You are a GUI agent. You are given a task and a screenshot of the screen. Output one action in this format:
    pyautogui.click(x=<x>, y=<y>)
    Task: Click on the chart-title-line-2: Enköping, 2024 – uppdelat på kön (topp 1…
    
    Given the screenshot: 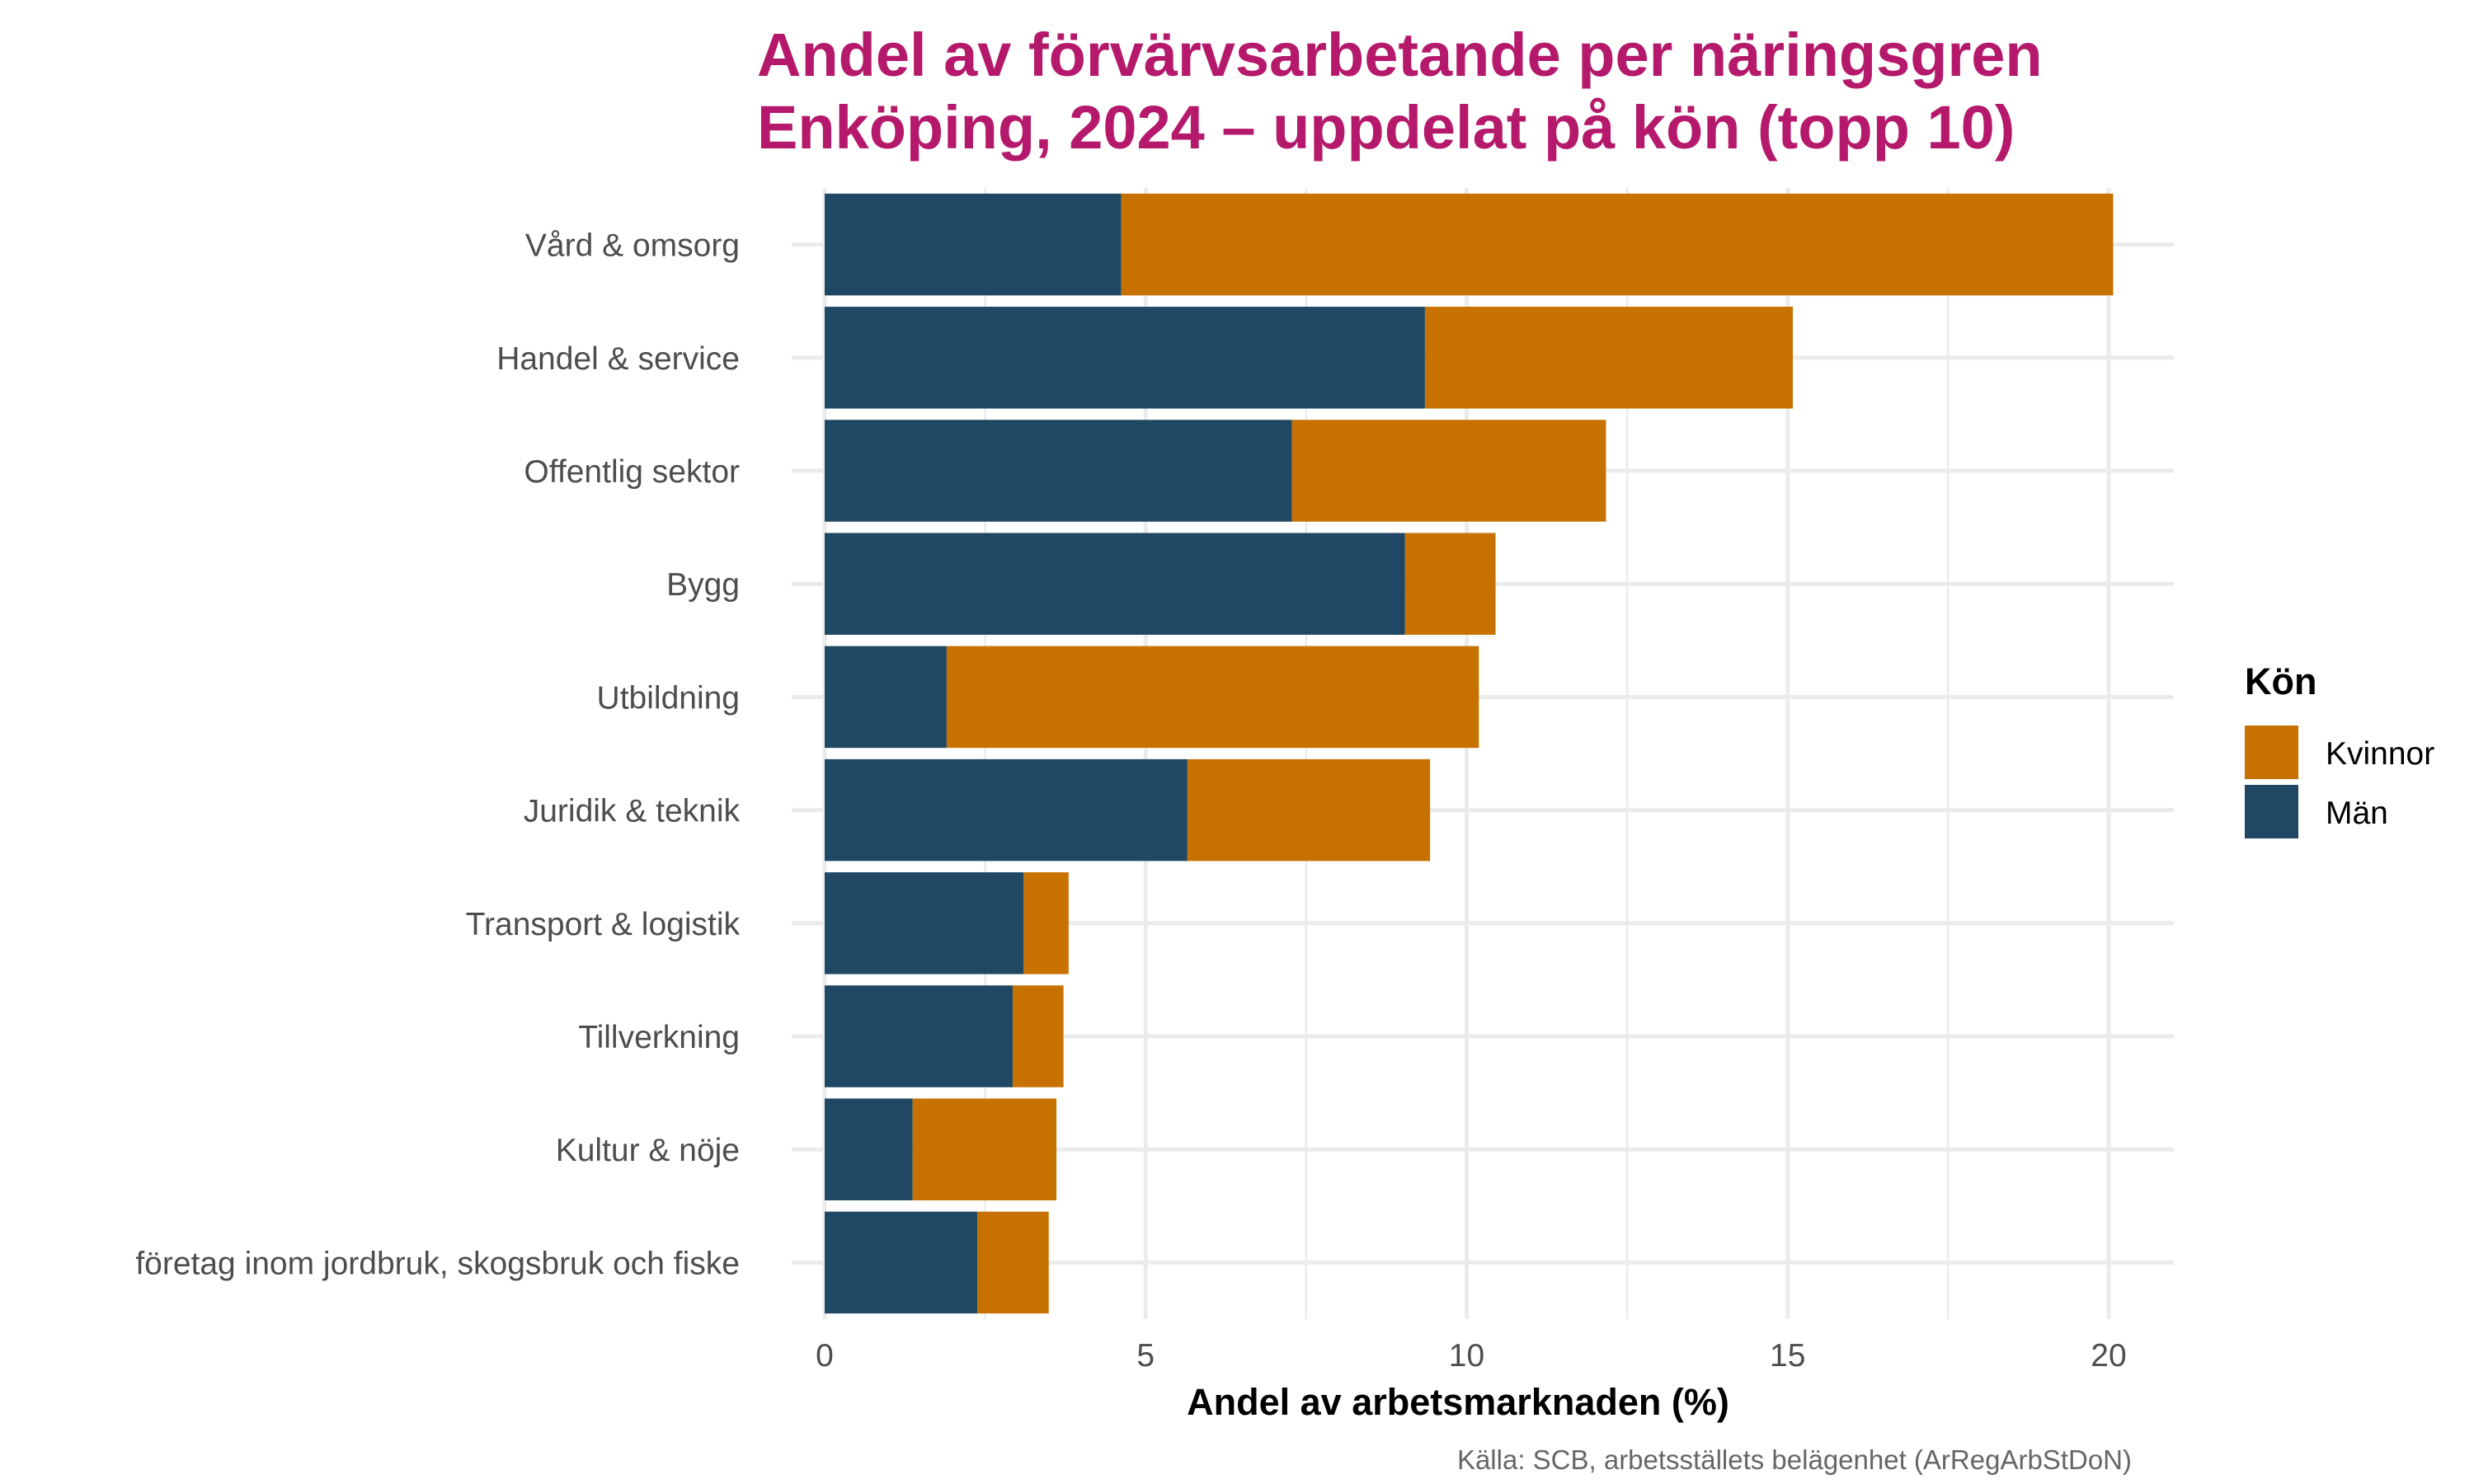 What is the action you would take?
    pyautogui.click(x=1386, y=128)
    